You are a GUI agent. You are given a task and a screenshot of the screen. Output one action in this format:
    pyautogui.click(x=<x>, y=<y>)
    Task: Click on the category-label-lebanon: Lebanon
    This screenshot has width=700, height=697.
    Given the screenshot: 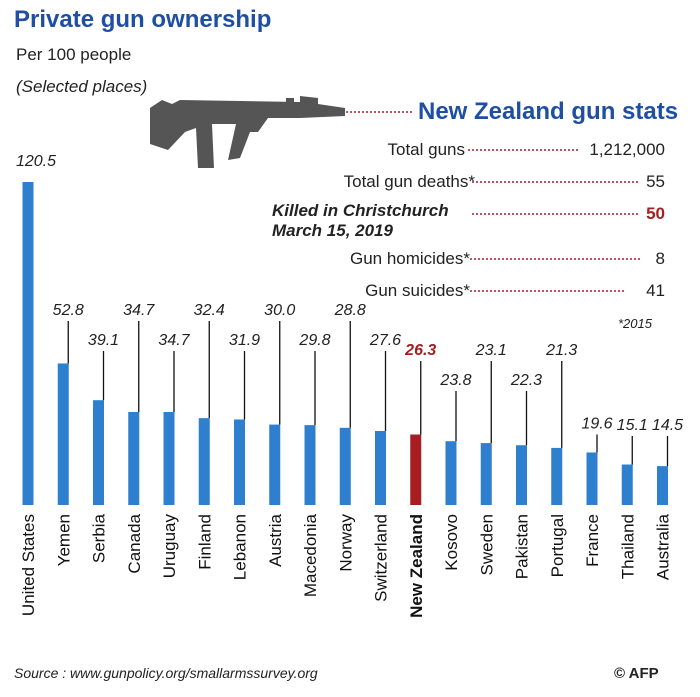 What is the action you would take?
    pyautogui.click(x=240, y=547)
    